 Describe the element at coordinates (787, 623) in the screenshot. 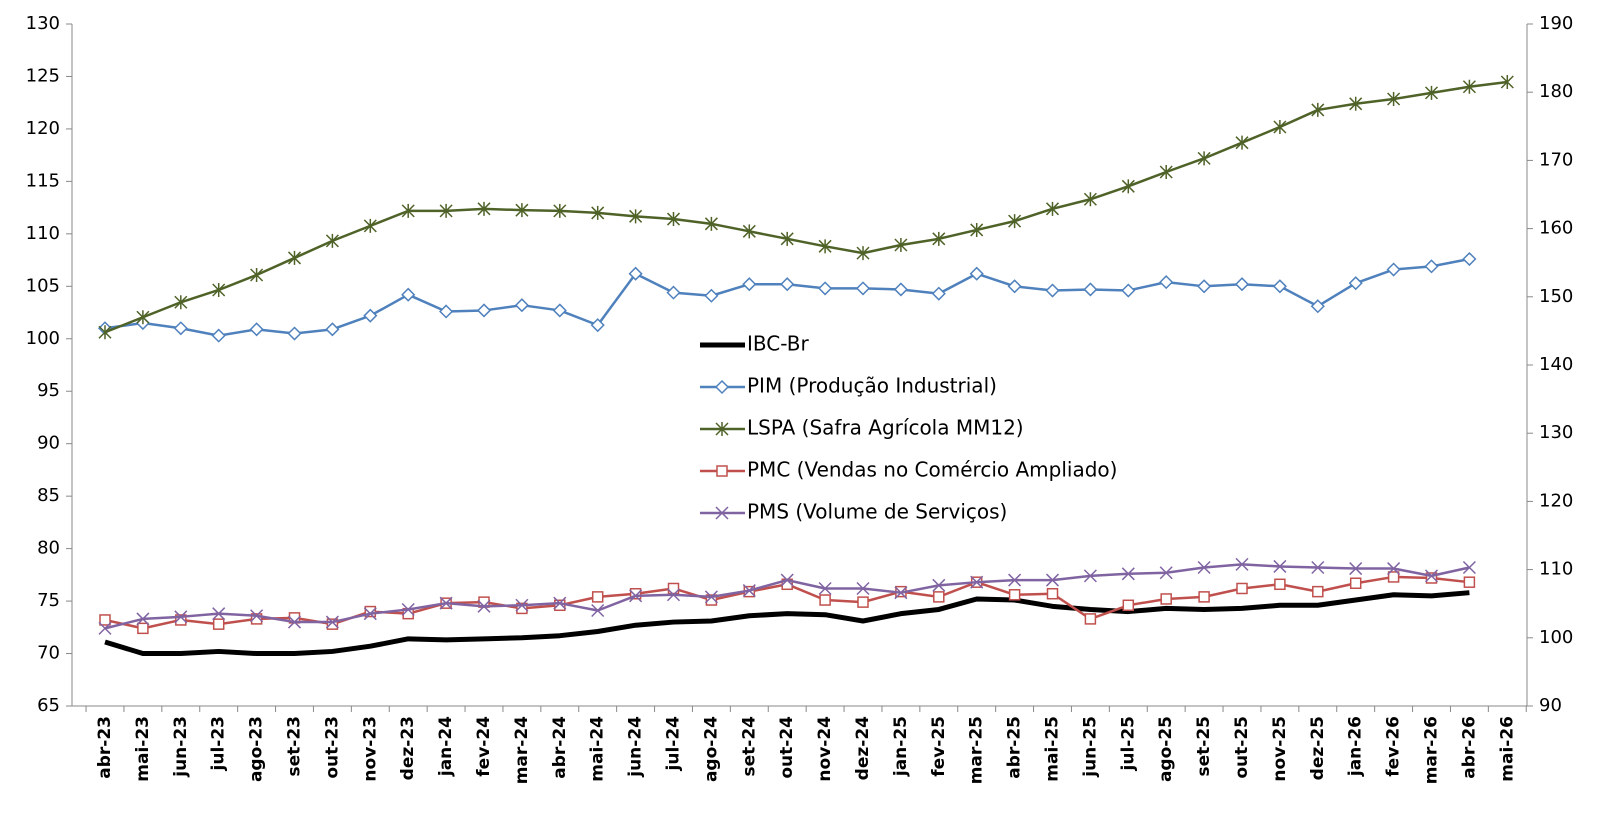

I see `series-line` at that location.